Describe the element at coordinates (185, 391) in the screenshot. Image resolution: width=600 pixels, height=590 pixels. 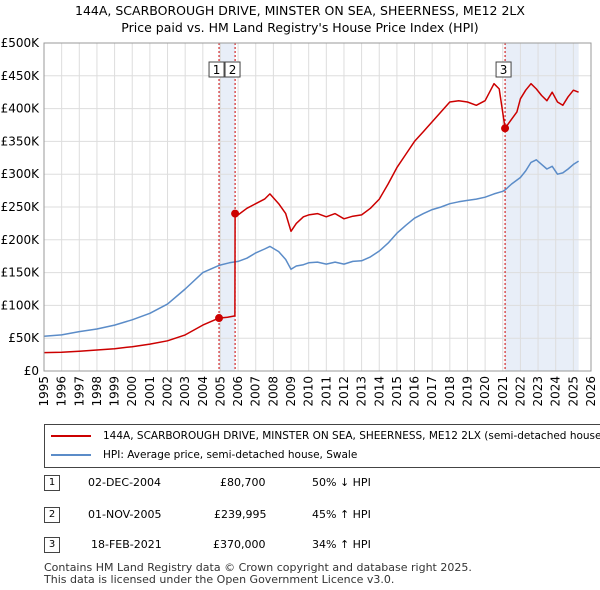
I see `x-tick-label: 2003` at that location.